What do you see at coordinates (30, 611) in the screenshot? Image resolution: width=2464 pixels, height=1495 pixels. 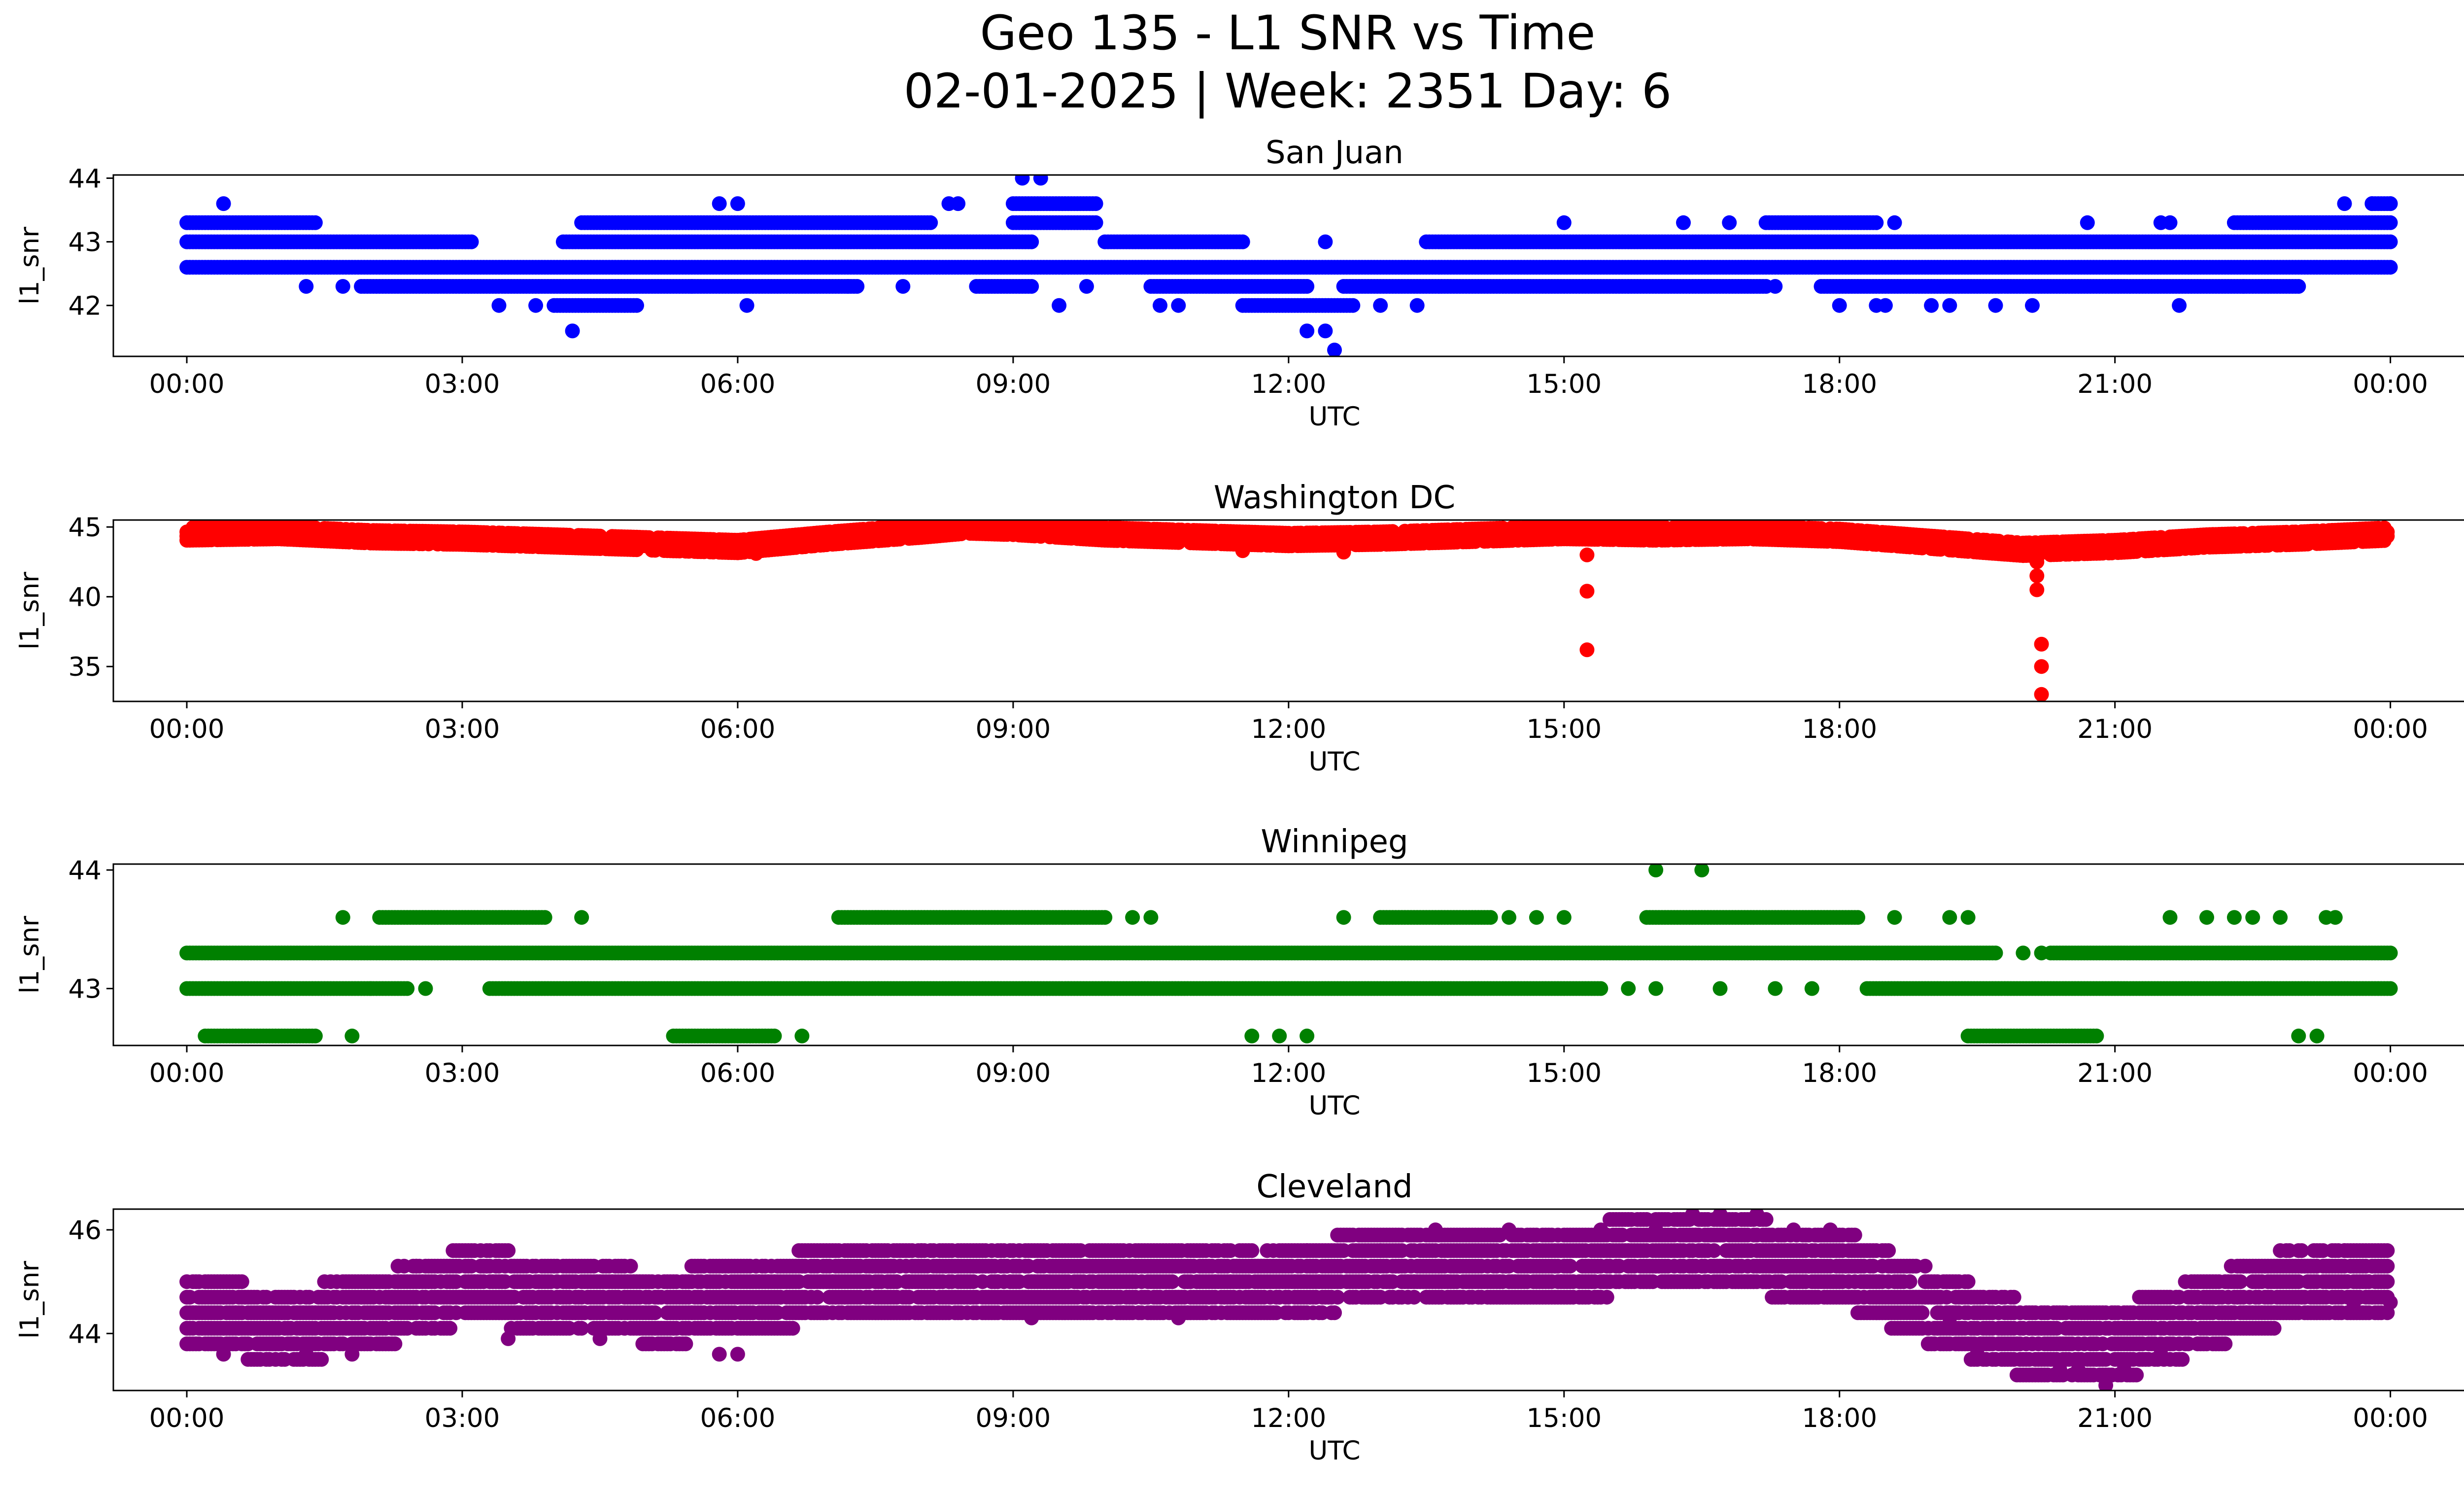 I see `y-axis-label: l1_snr` at bounding box center [30, 611].